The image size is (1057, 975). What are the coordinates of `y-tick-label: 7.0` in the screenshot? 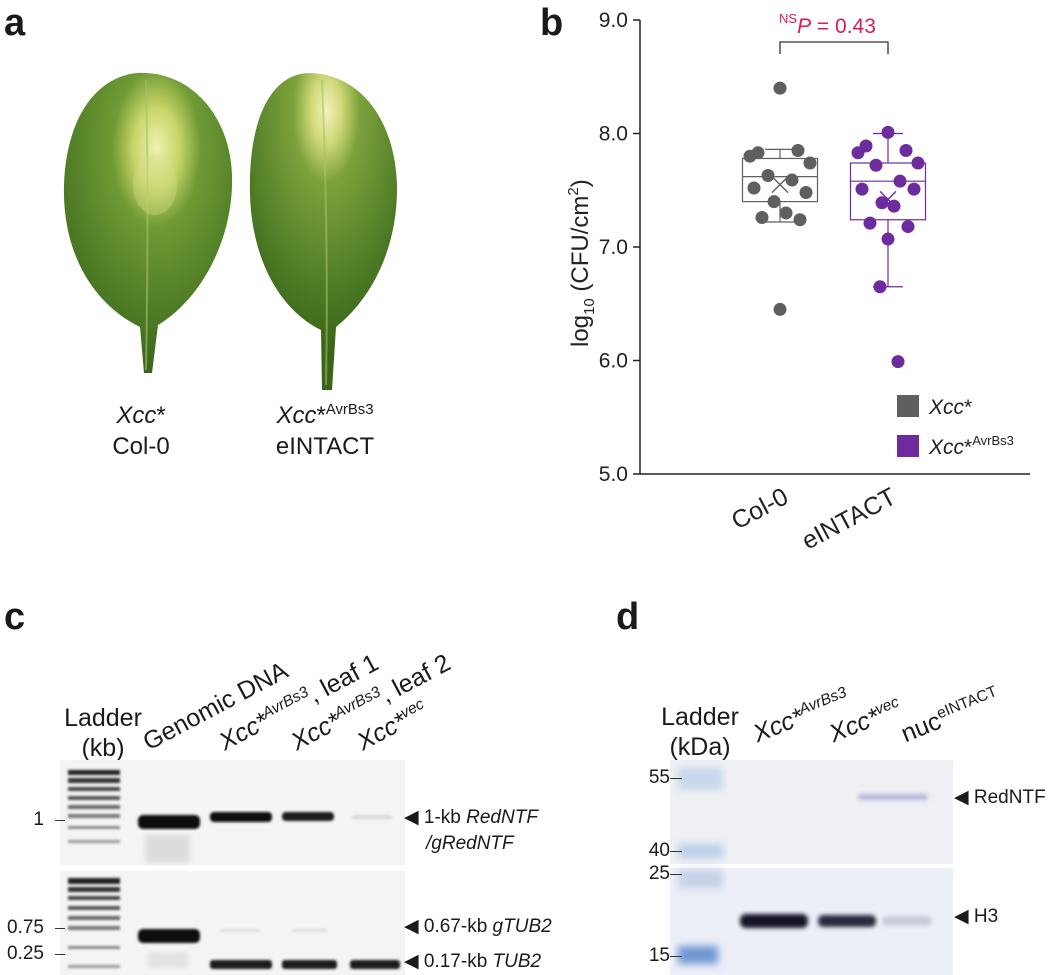 It's located at (613, 247).